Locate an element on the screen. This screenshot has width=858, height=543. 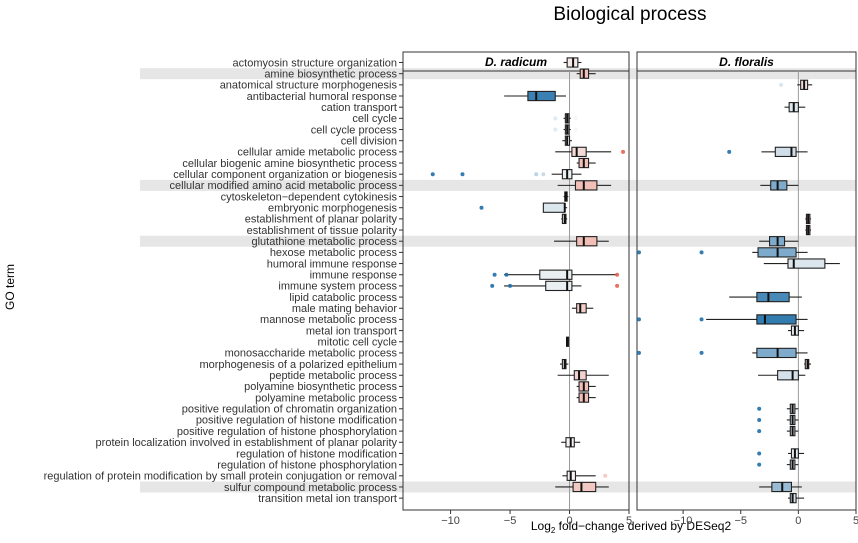
y-tick-label: sulfur compound metabolic process is located at coordinates (311, 488).